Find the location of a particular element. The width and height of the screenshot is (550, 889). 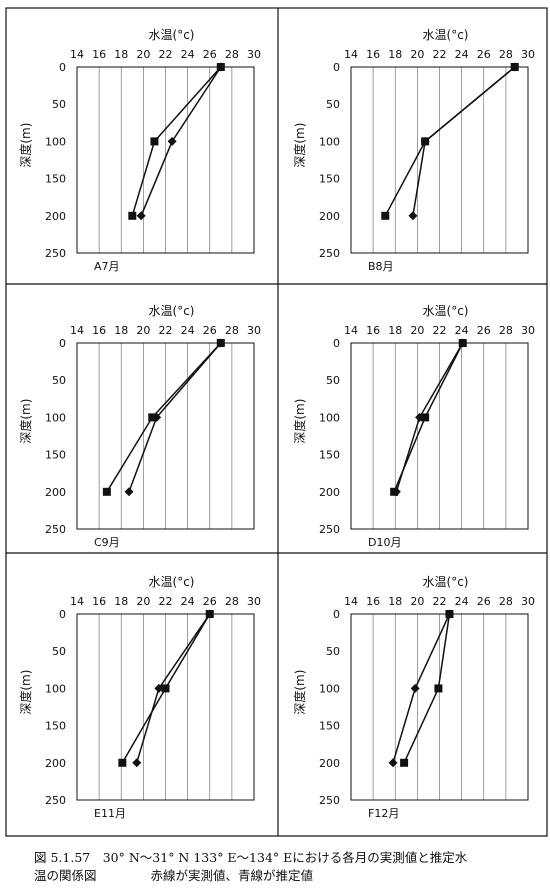

x-tick-label: 24 is located at coordinates (188, 330).